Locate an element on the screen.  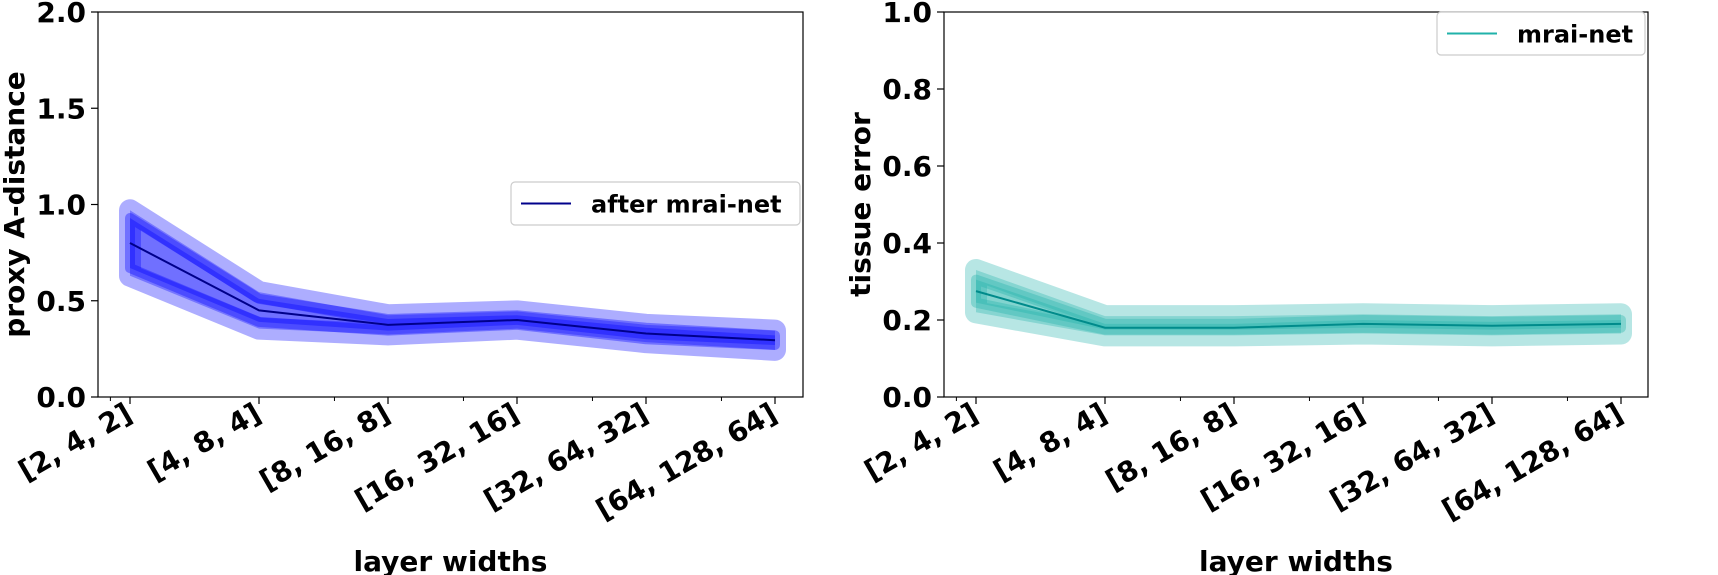
series-1-outer-band is located at coordinates (1298, 302).